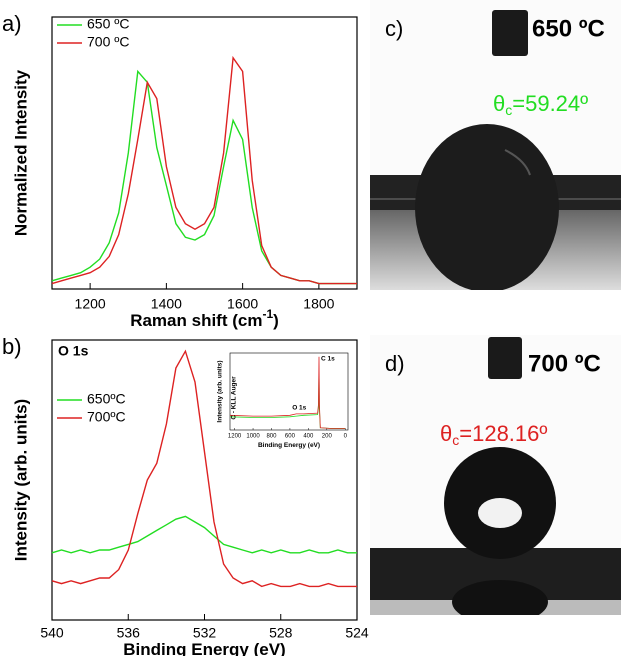 This screenshot has width=621, height=656. What do you see at coordinates (108, 42) in the screenshot?
I see `legend-label: 700 ºC` at bounding box center [108, 42].